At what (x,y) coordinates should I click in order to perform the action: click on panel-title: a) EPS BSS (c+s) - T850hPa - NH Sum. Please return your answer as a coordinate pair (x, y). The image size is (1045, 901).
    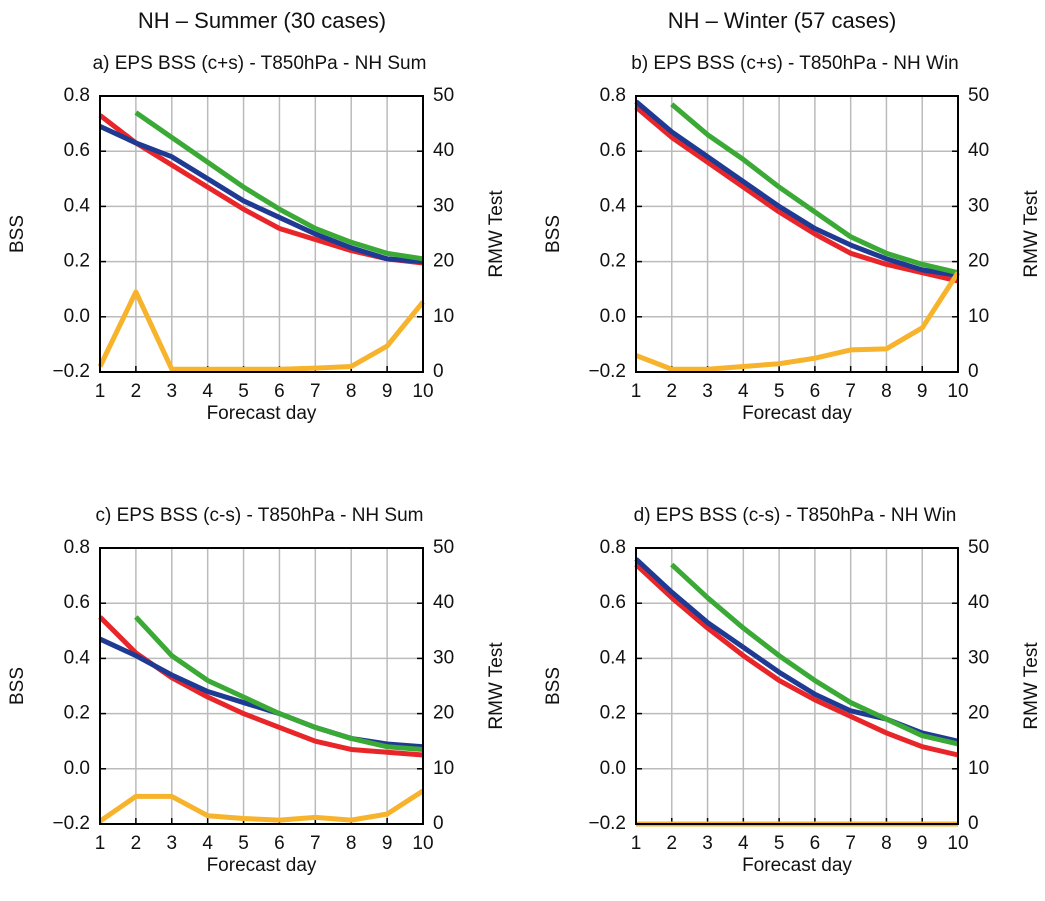
    Looking at the image, I should click on (260, 63).